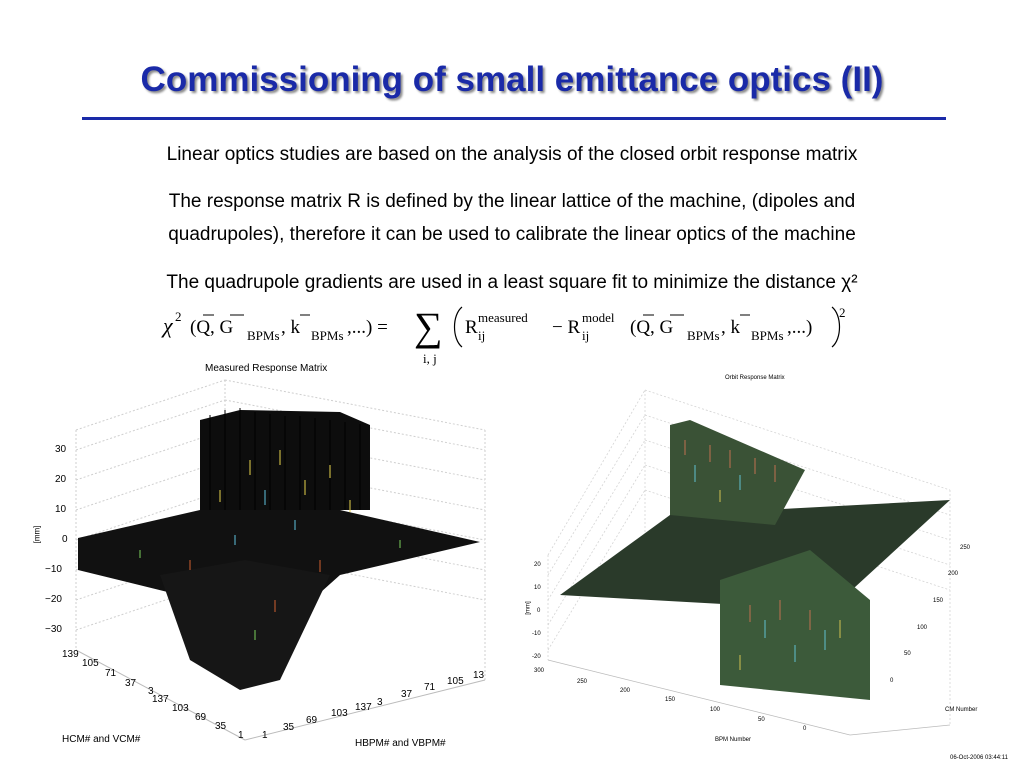 The width and height of the screenshot is (1024, 768). Describe the element at coordinates (537, 565) in the screenshot. I see `right-ztick-1: 20` at that location.